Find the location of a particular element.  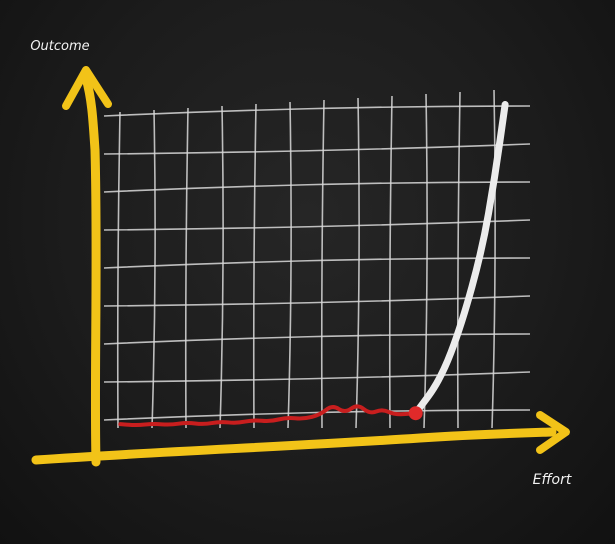

x-axis-arrowhead is located at coordinates (553, 432).